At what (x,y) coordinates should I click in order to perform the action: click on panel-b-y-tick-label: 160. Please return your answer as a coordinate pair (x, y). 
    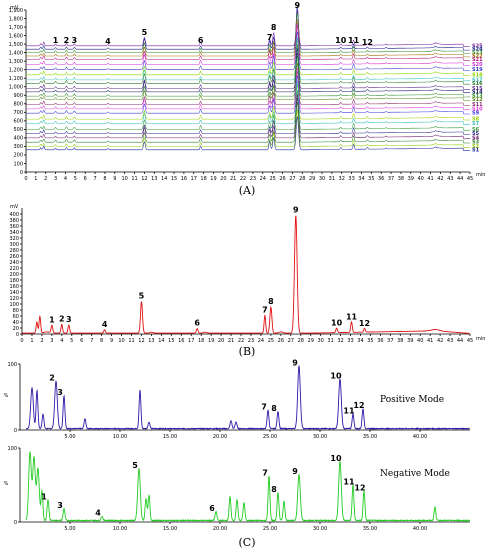
    Looking at the image, I should click on (14, 287).